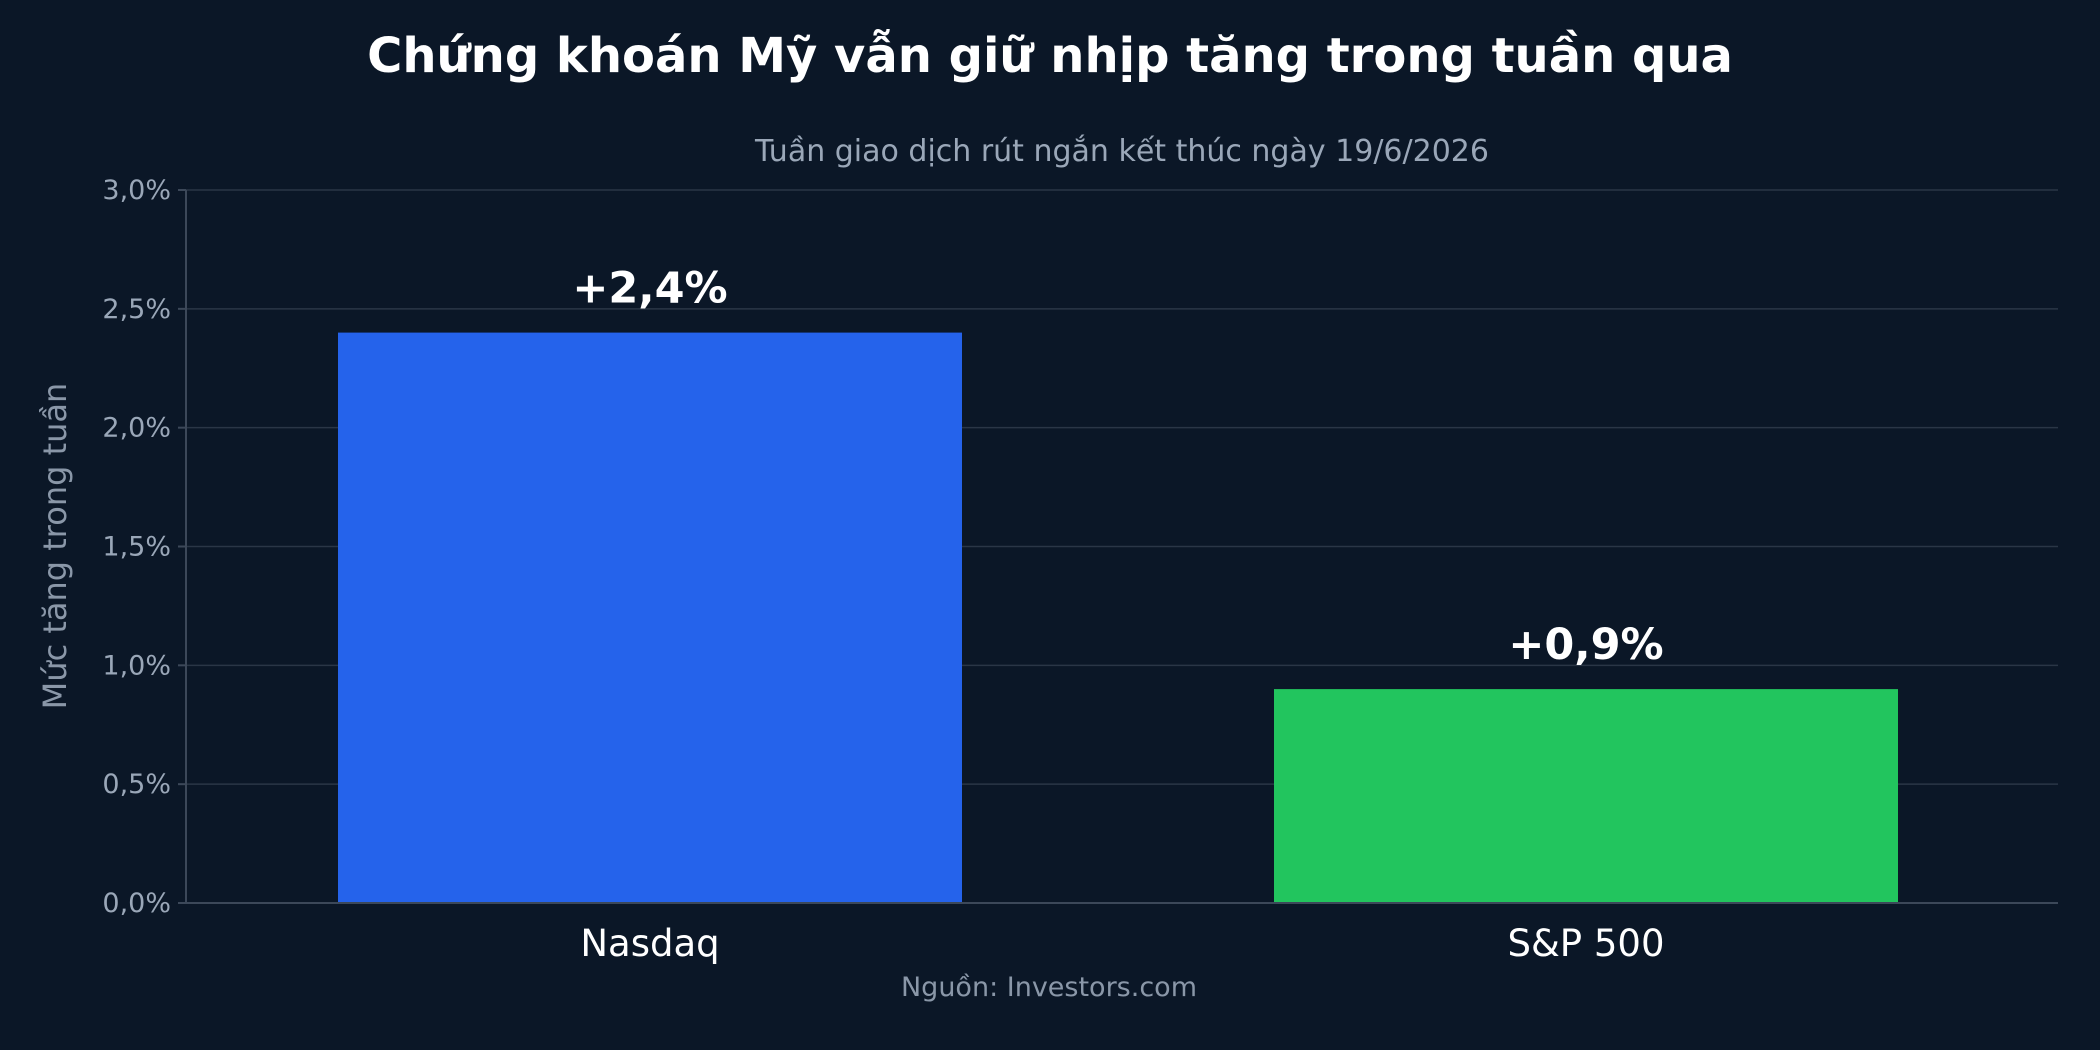  Describe the element at coordinates (1585, 943) in the screenshot. I see `x-tick-label: S&P 500` at that location.